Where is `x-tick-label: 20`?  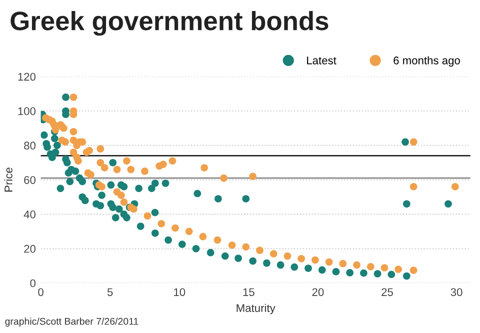
x-tick-label: 20 is located at coordinates (318, 292).